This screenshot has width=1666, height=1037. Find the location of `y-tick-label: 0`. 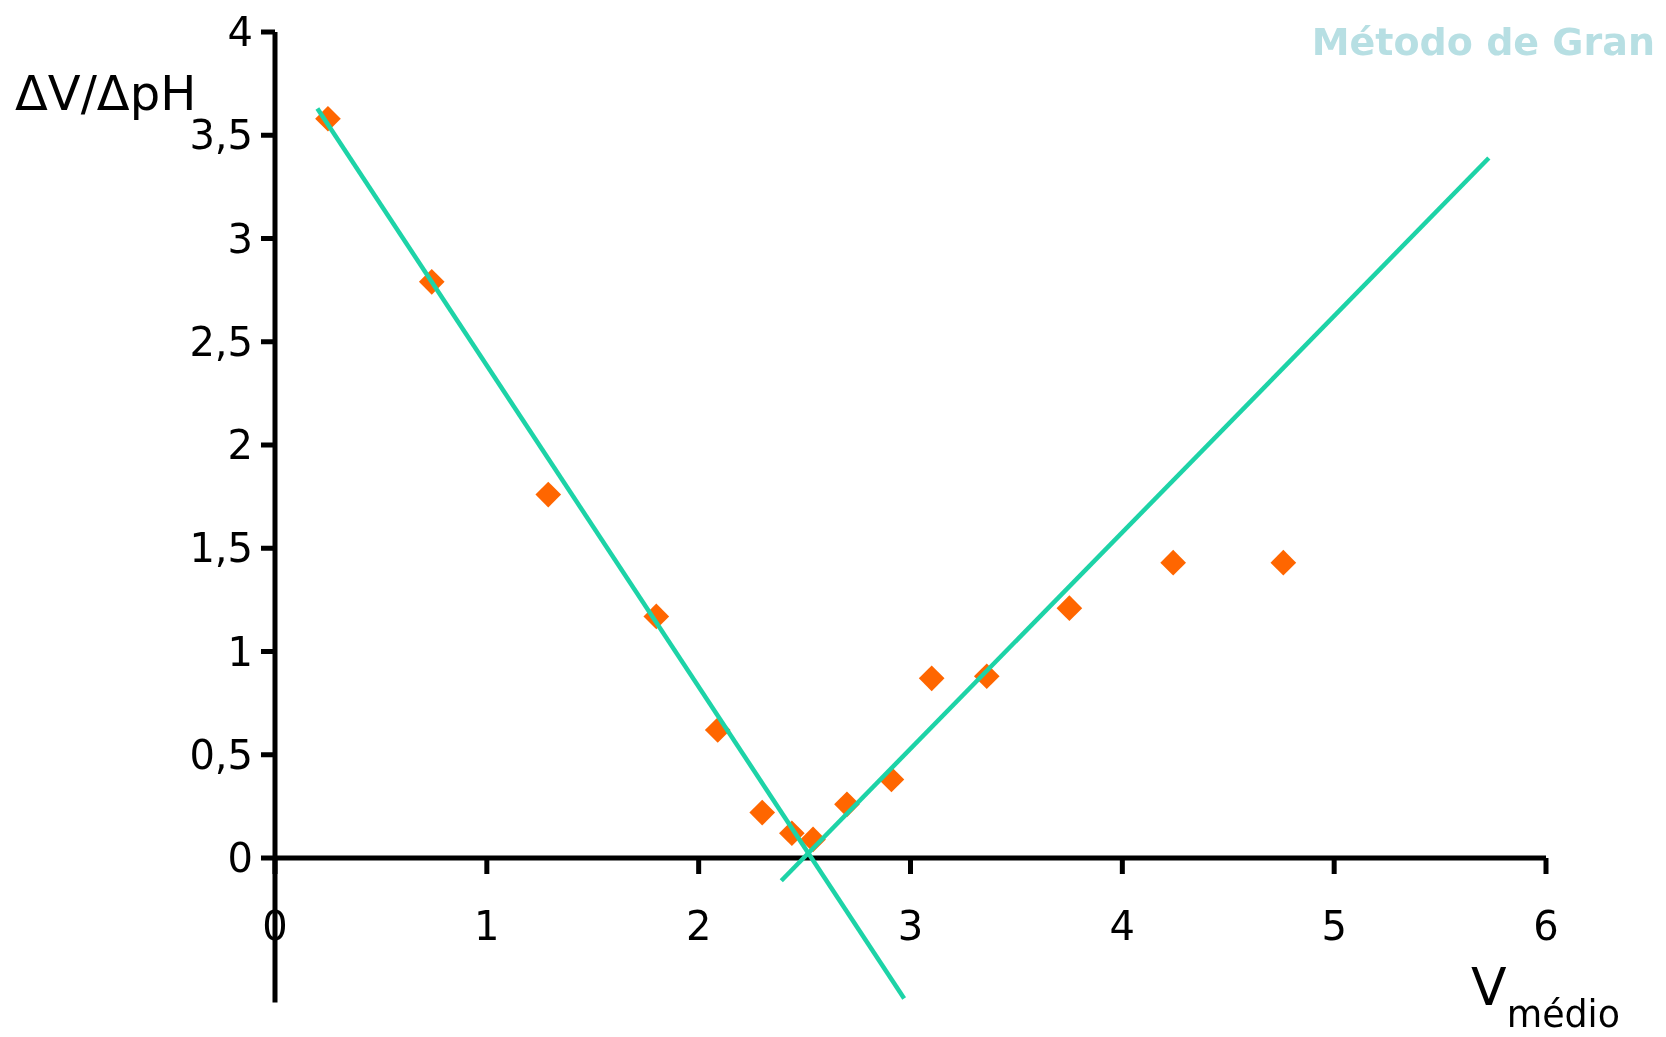

y-tick-label: 0 is located at coordinates (240, 858).